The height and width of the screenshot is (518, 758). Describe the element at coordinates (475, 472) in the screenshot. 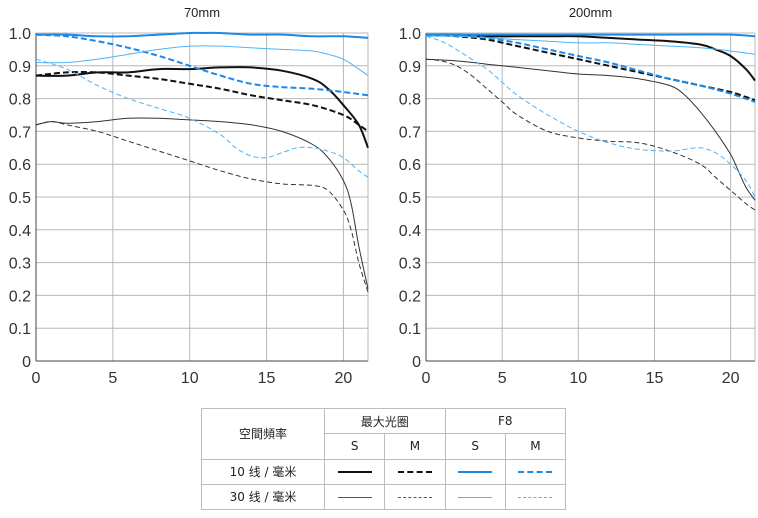

I see `swatch-blue-thick-solid` at that location.